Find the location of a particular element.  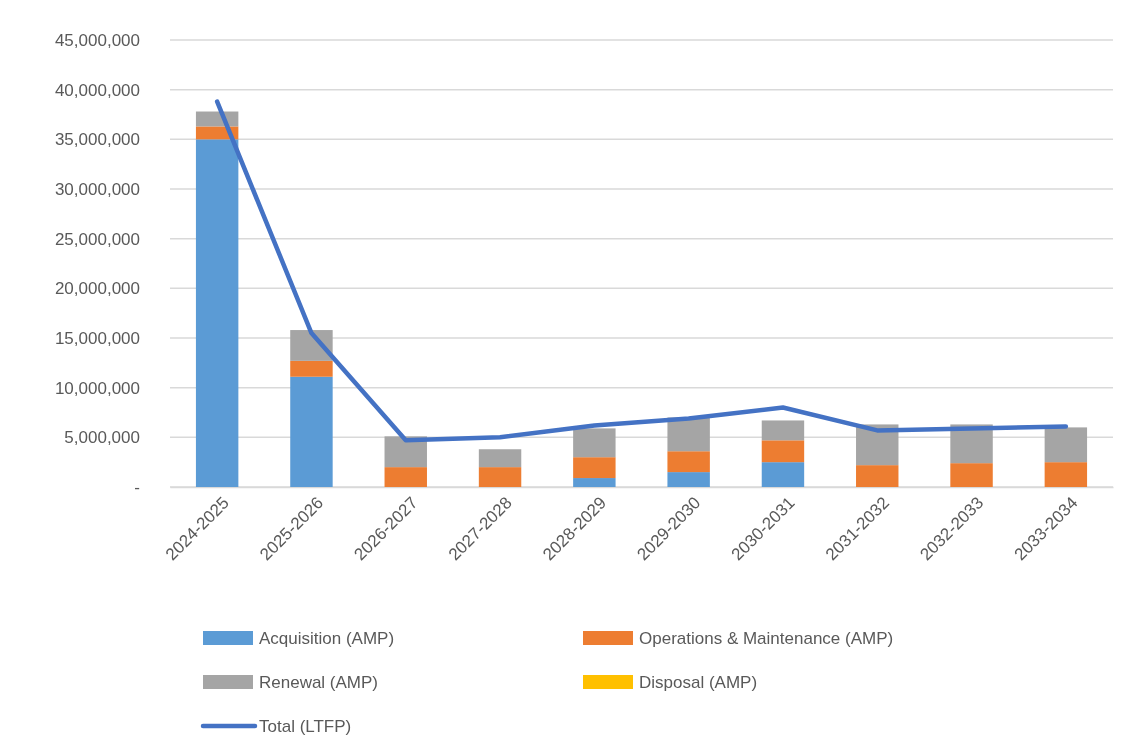

y-tick-label: 5,000,000 is located at coordinates (102, 438).